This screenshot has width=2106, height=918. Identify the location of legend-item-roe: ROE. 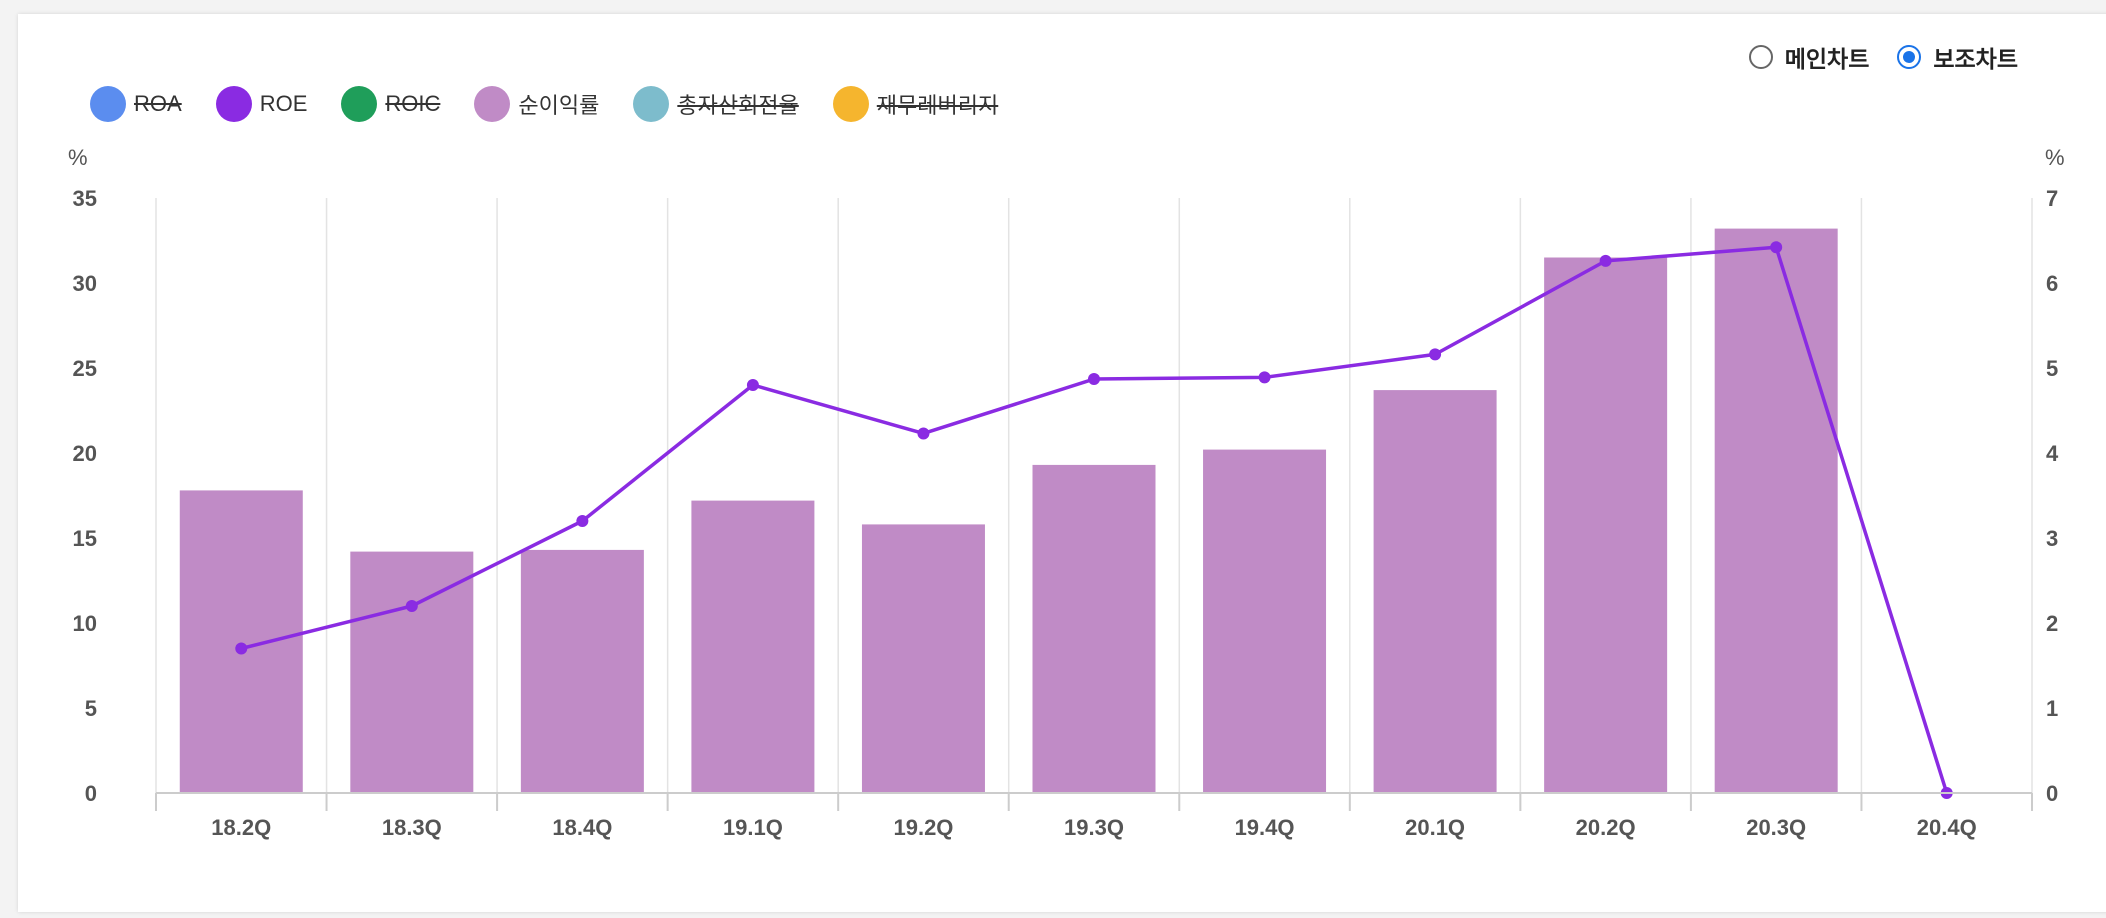
(261, 104).